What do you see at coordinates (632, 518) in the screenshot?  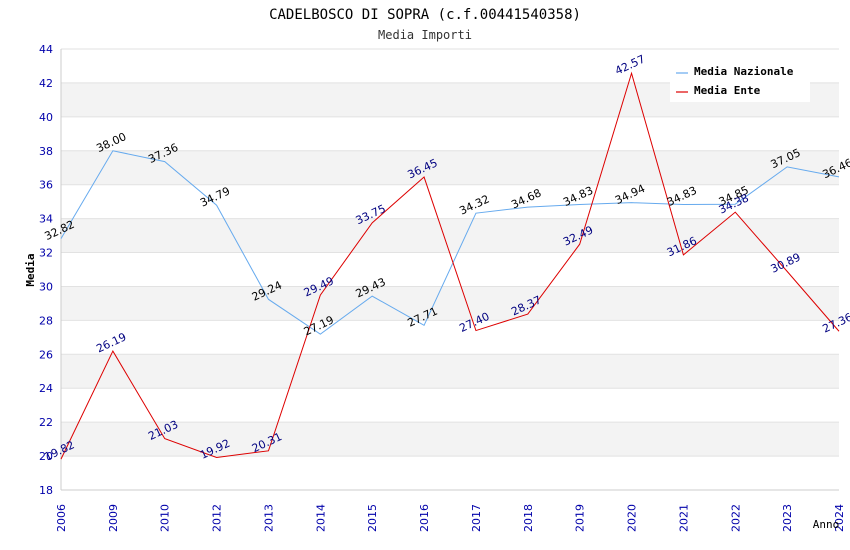 I see `x-tick-label: 2020` at bounding box center [632, 518].